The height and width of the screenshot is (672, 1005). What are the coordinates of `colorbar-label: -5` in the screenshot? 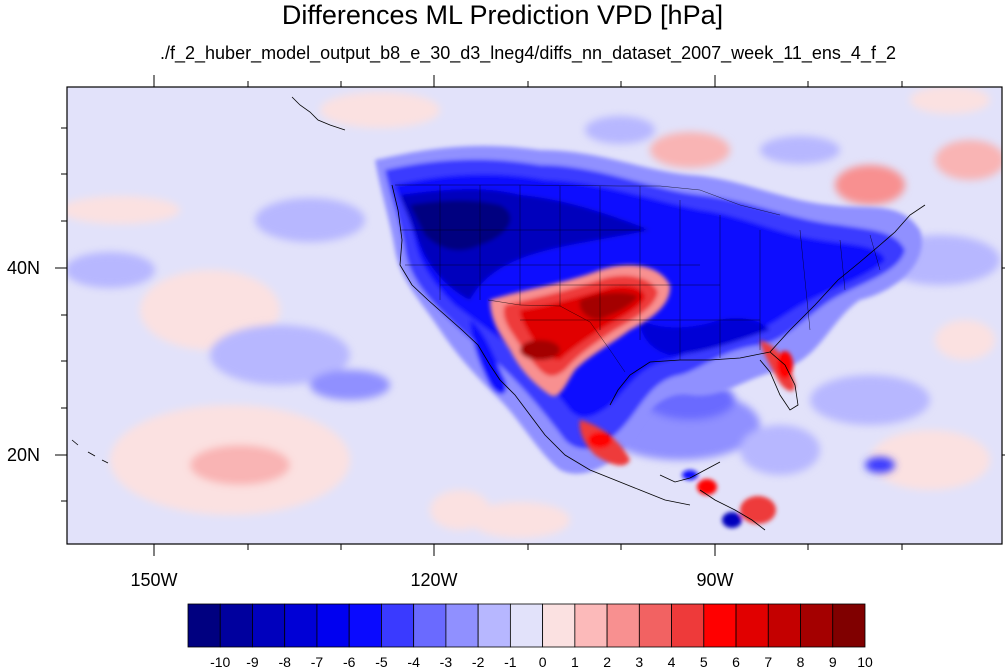 It's located at (381, 662).